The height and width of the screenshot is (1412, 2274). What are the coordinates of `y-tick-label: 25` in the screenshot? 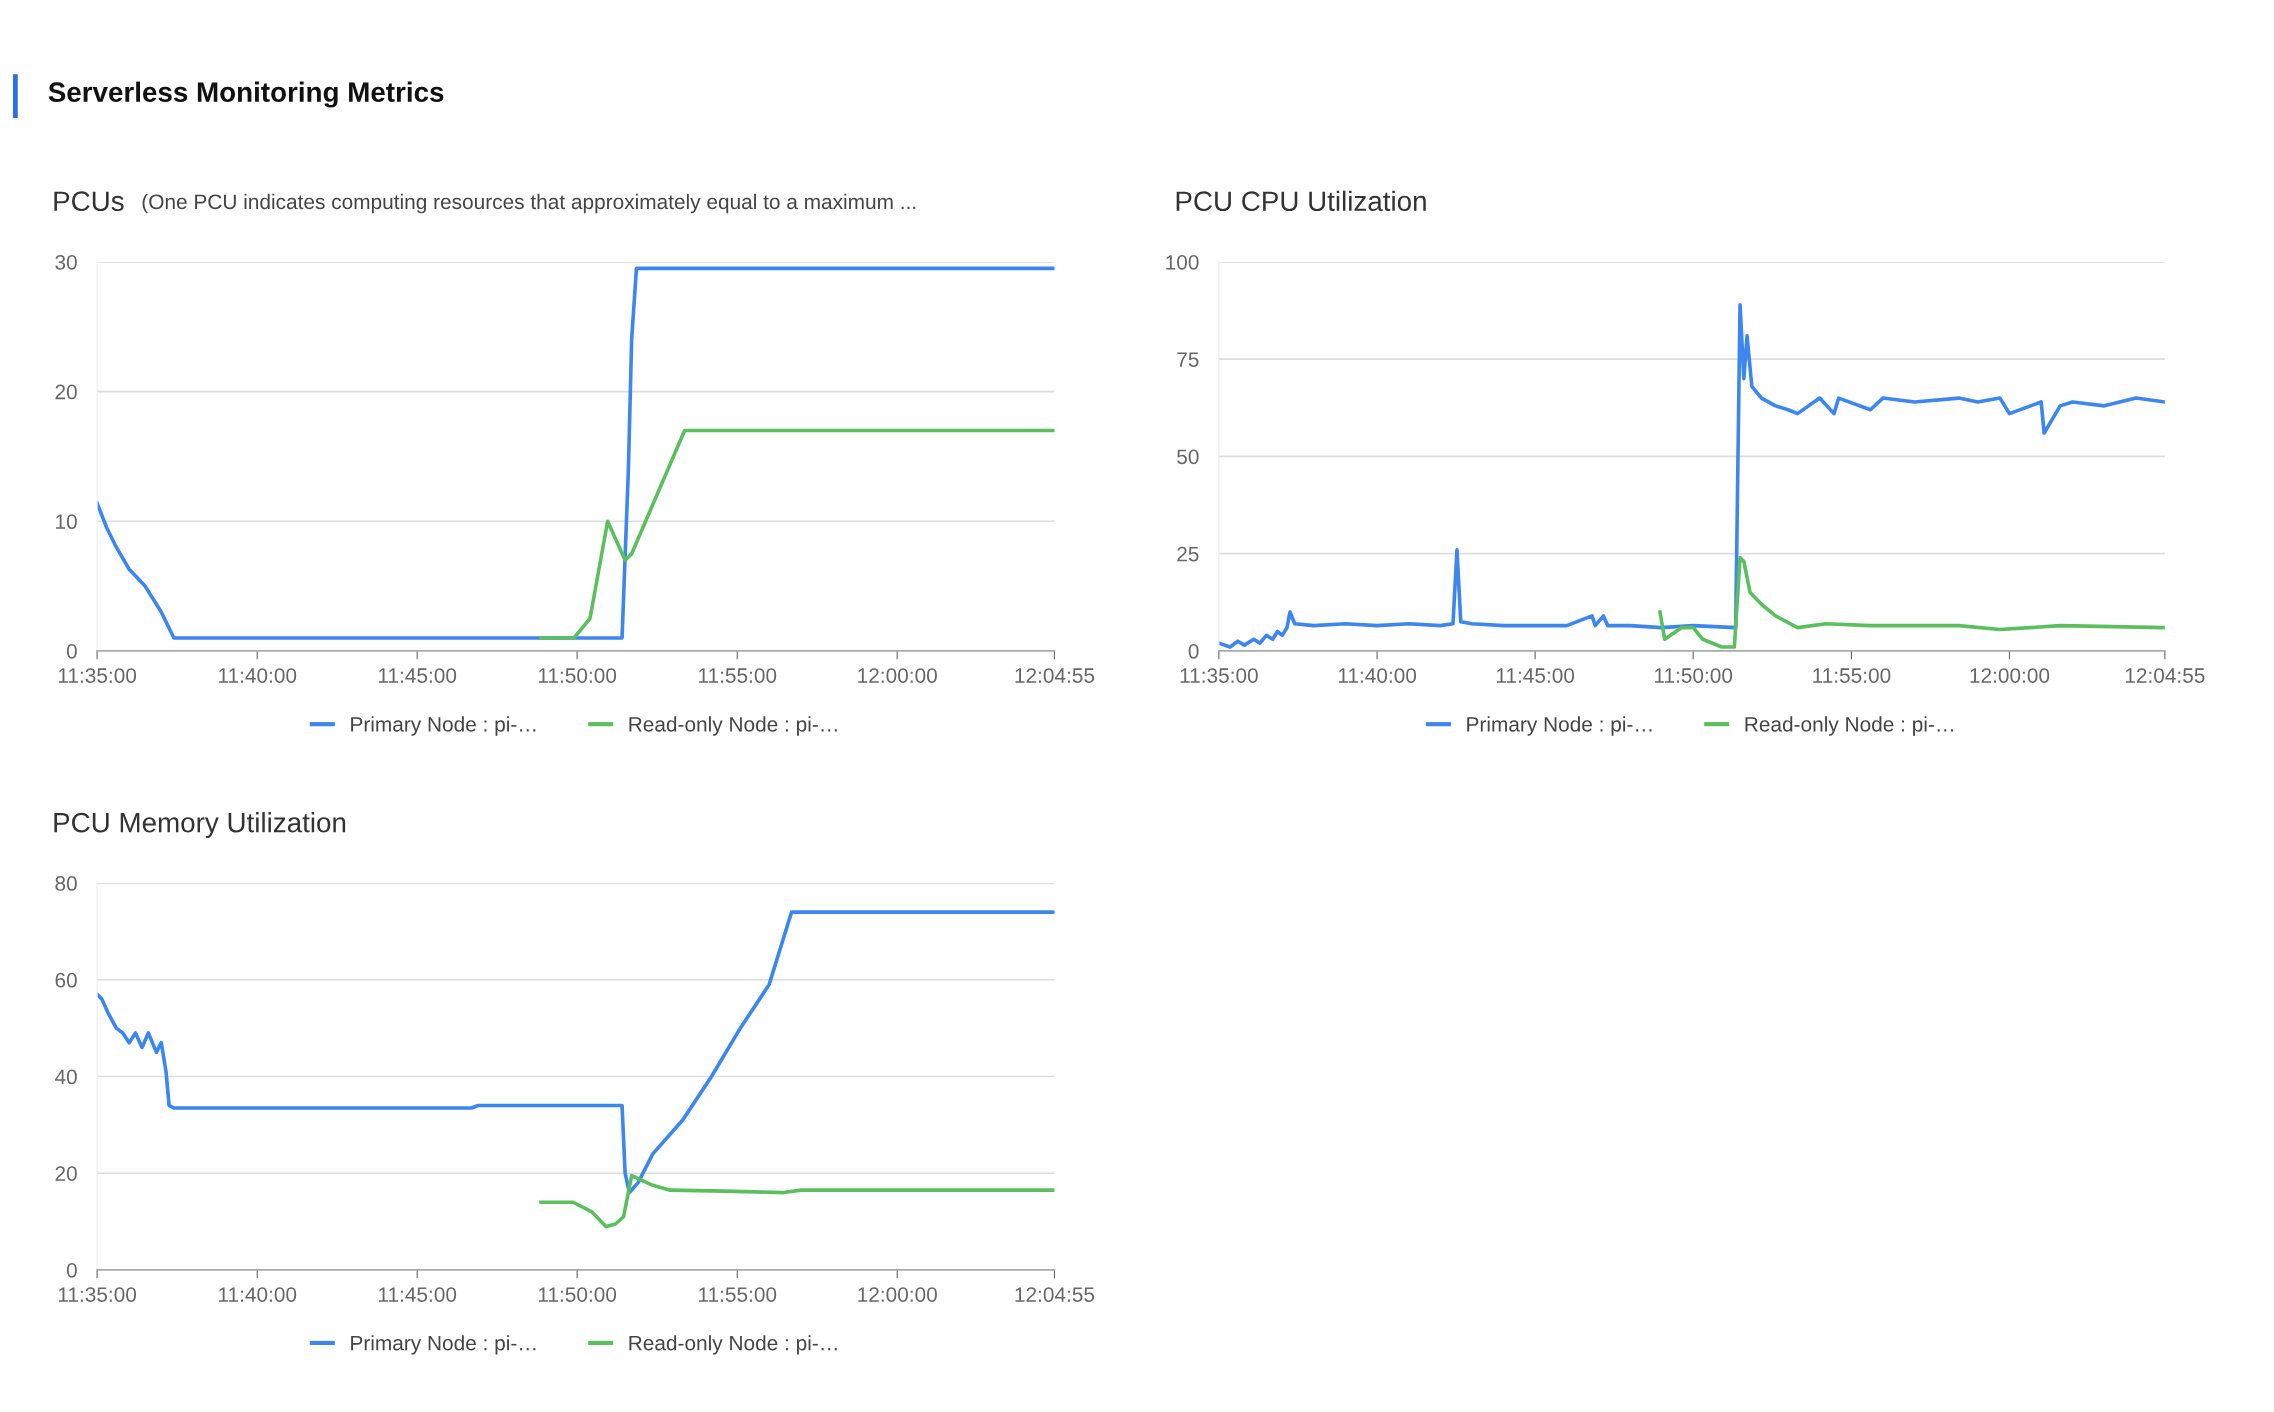 It's located at (1188, 554).